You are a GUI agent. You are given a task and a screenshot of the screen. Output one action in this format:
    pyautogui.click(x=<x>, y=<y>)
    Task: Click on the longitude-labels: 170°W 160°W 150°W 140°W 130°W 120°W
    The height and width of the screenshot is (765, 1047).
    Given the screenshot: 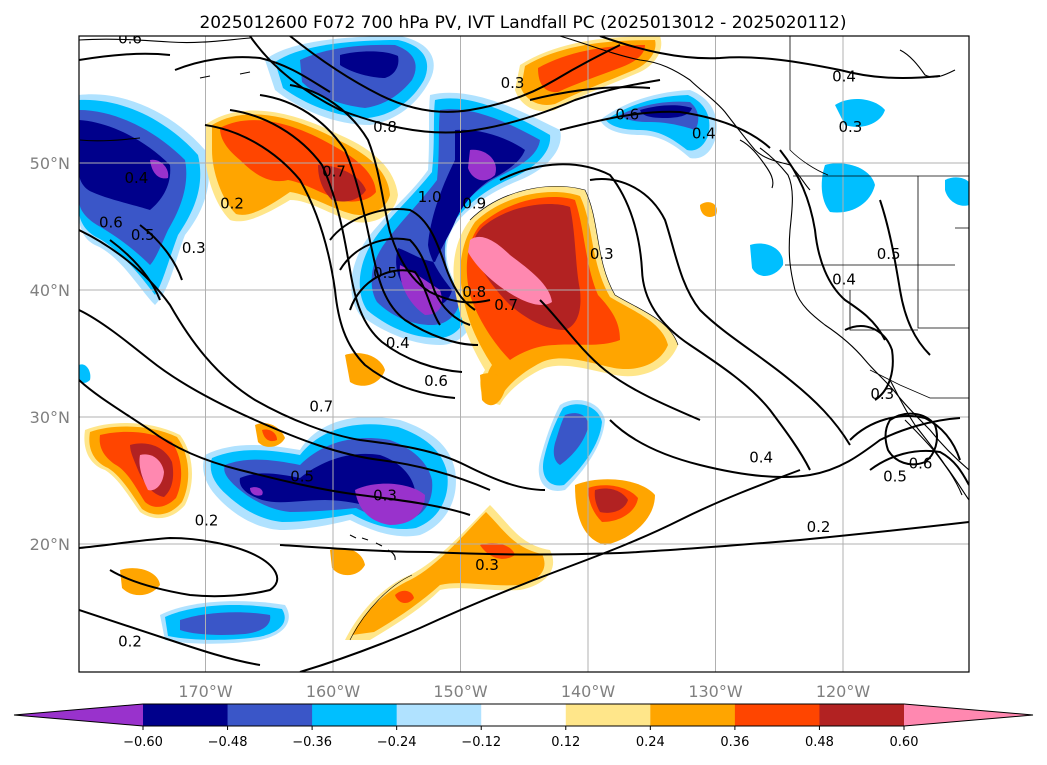 What is the action you would take?
    pyautogui.click(x=524, y=691)
    